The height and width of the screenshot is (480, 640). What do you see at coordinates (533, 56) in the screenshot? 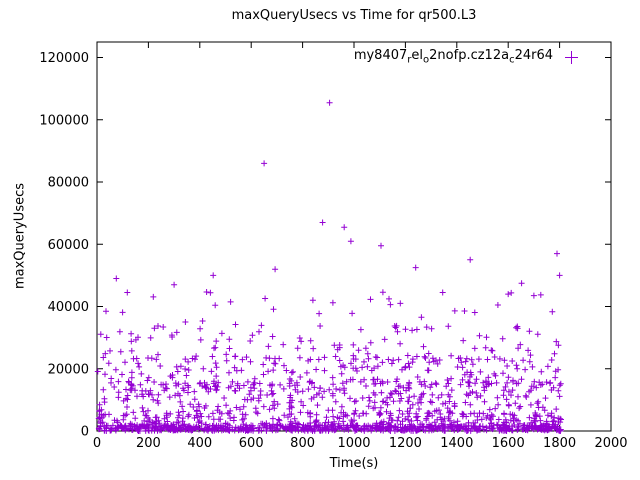
I see `legend-label-segment: 24r64` at bounding box center [533, 56].